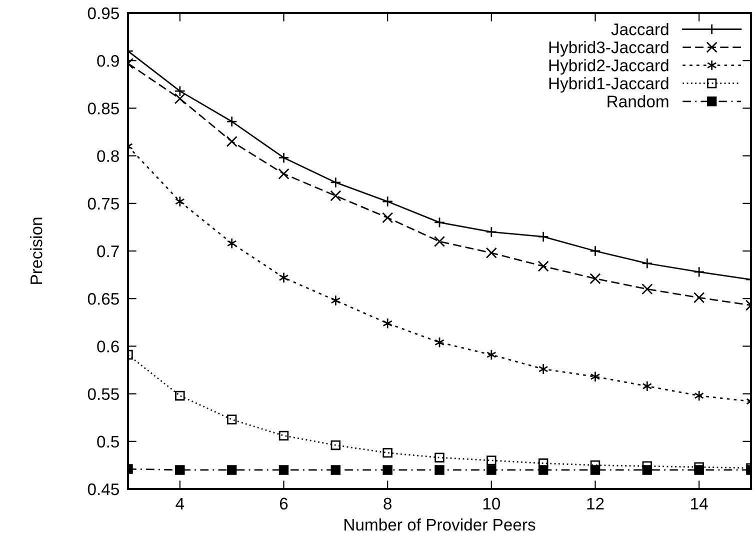 This screenshot has height=552, width=754. Describe the element at coordinates (108, 61) in the screenshot. I see `y-tick-label: 0.9` at that location.